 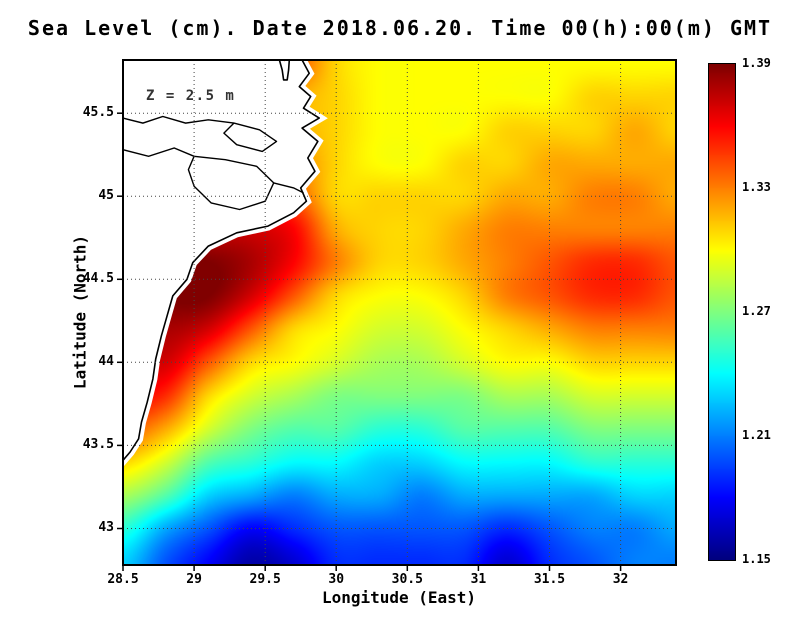 I want to click on y-tick-label: 43, so click(x=106, y=528).